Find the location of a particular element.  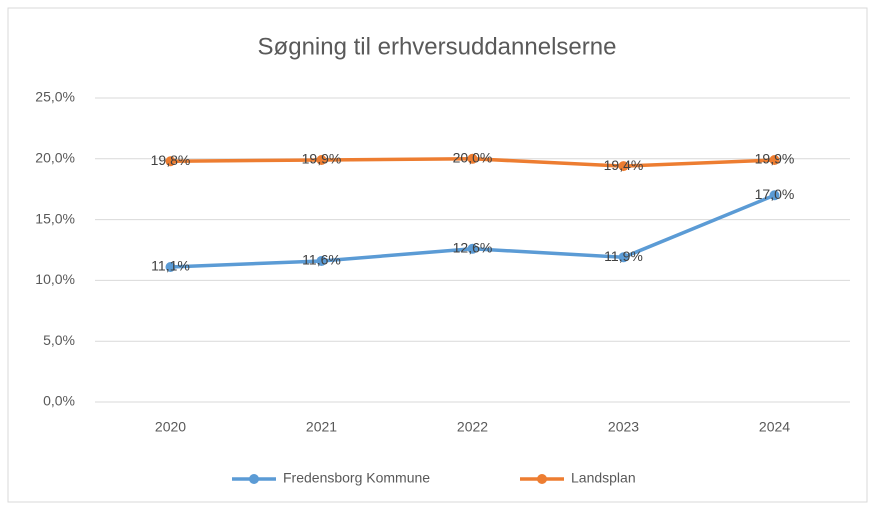

data-label: 12,6% is located at coordinates (473, 247).